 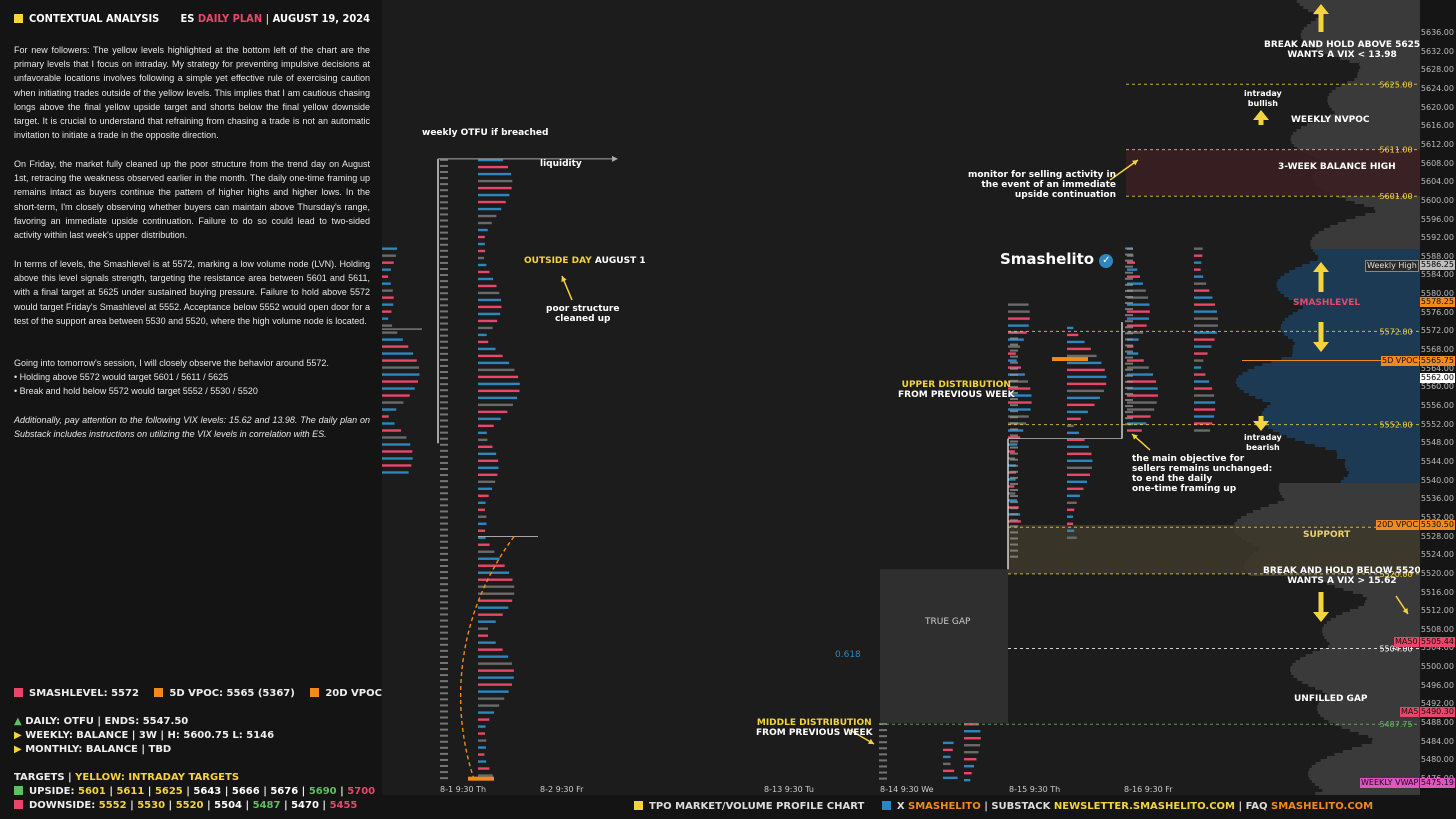 I want to click on price-tick: 5616.00, so click(x=1437, y=126).